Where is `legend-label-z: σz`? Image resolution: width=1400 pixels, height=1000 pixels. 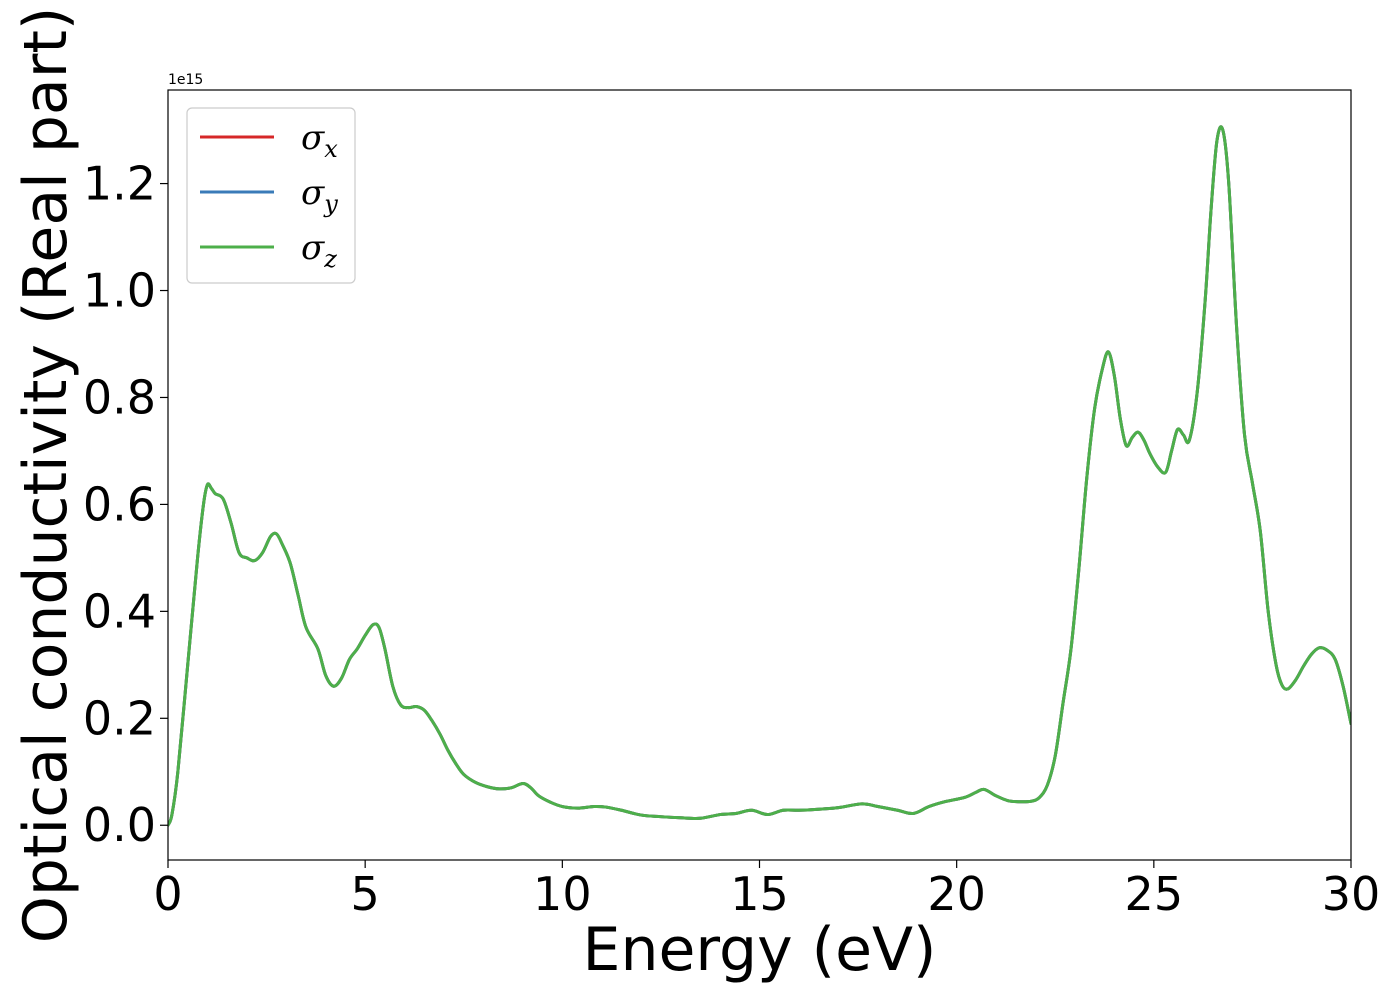
legend-label-z: σz is located at coordinates (319, 250).